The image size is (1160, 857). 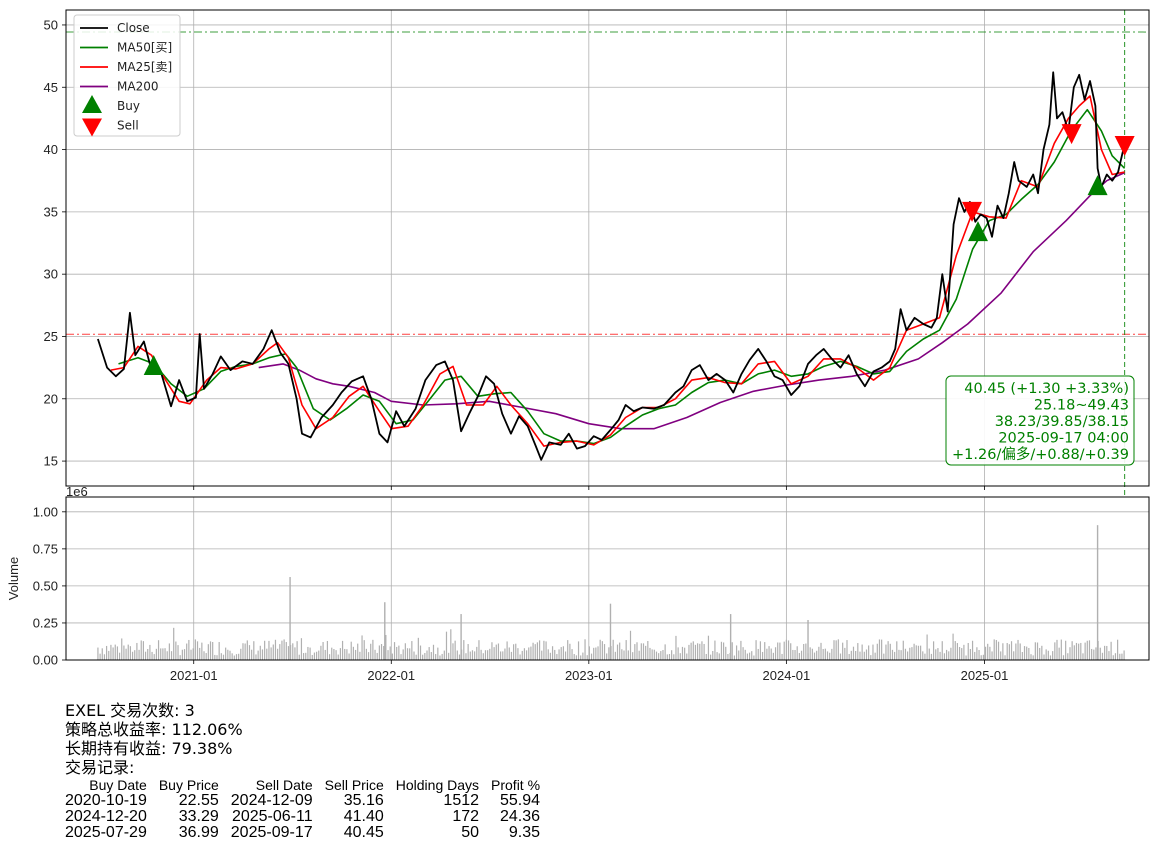 What do you see at coordinates (520, 800) in the screenshot?
I see `cell-profit: 55.94` at bounding box center [520, 800].